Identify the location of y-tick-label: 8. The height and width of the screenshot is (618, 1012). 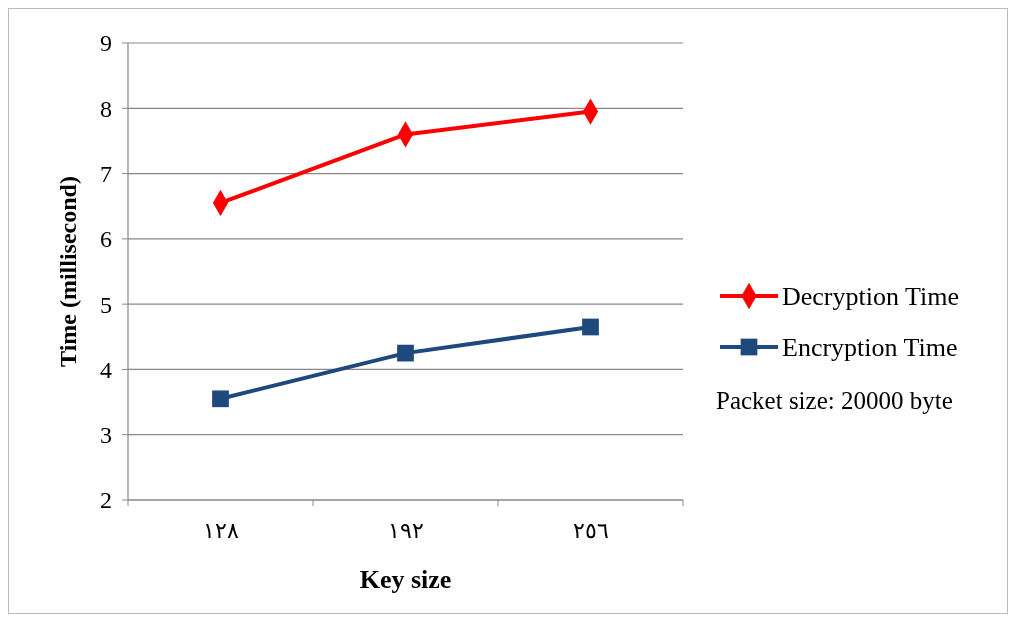
(106, 108).